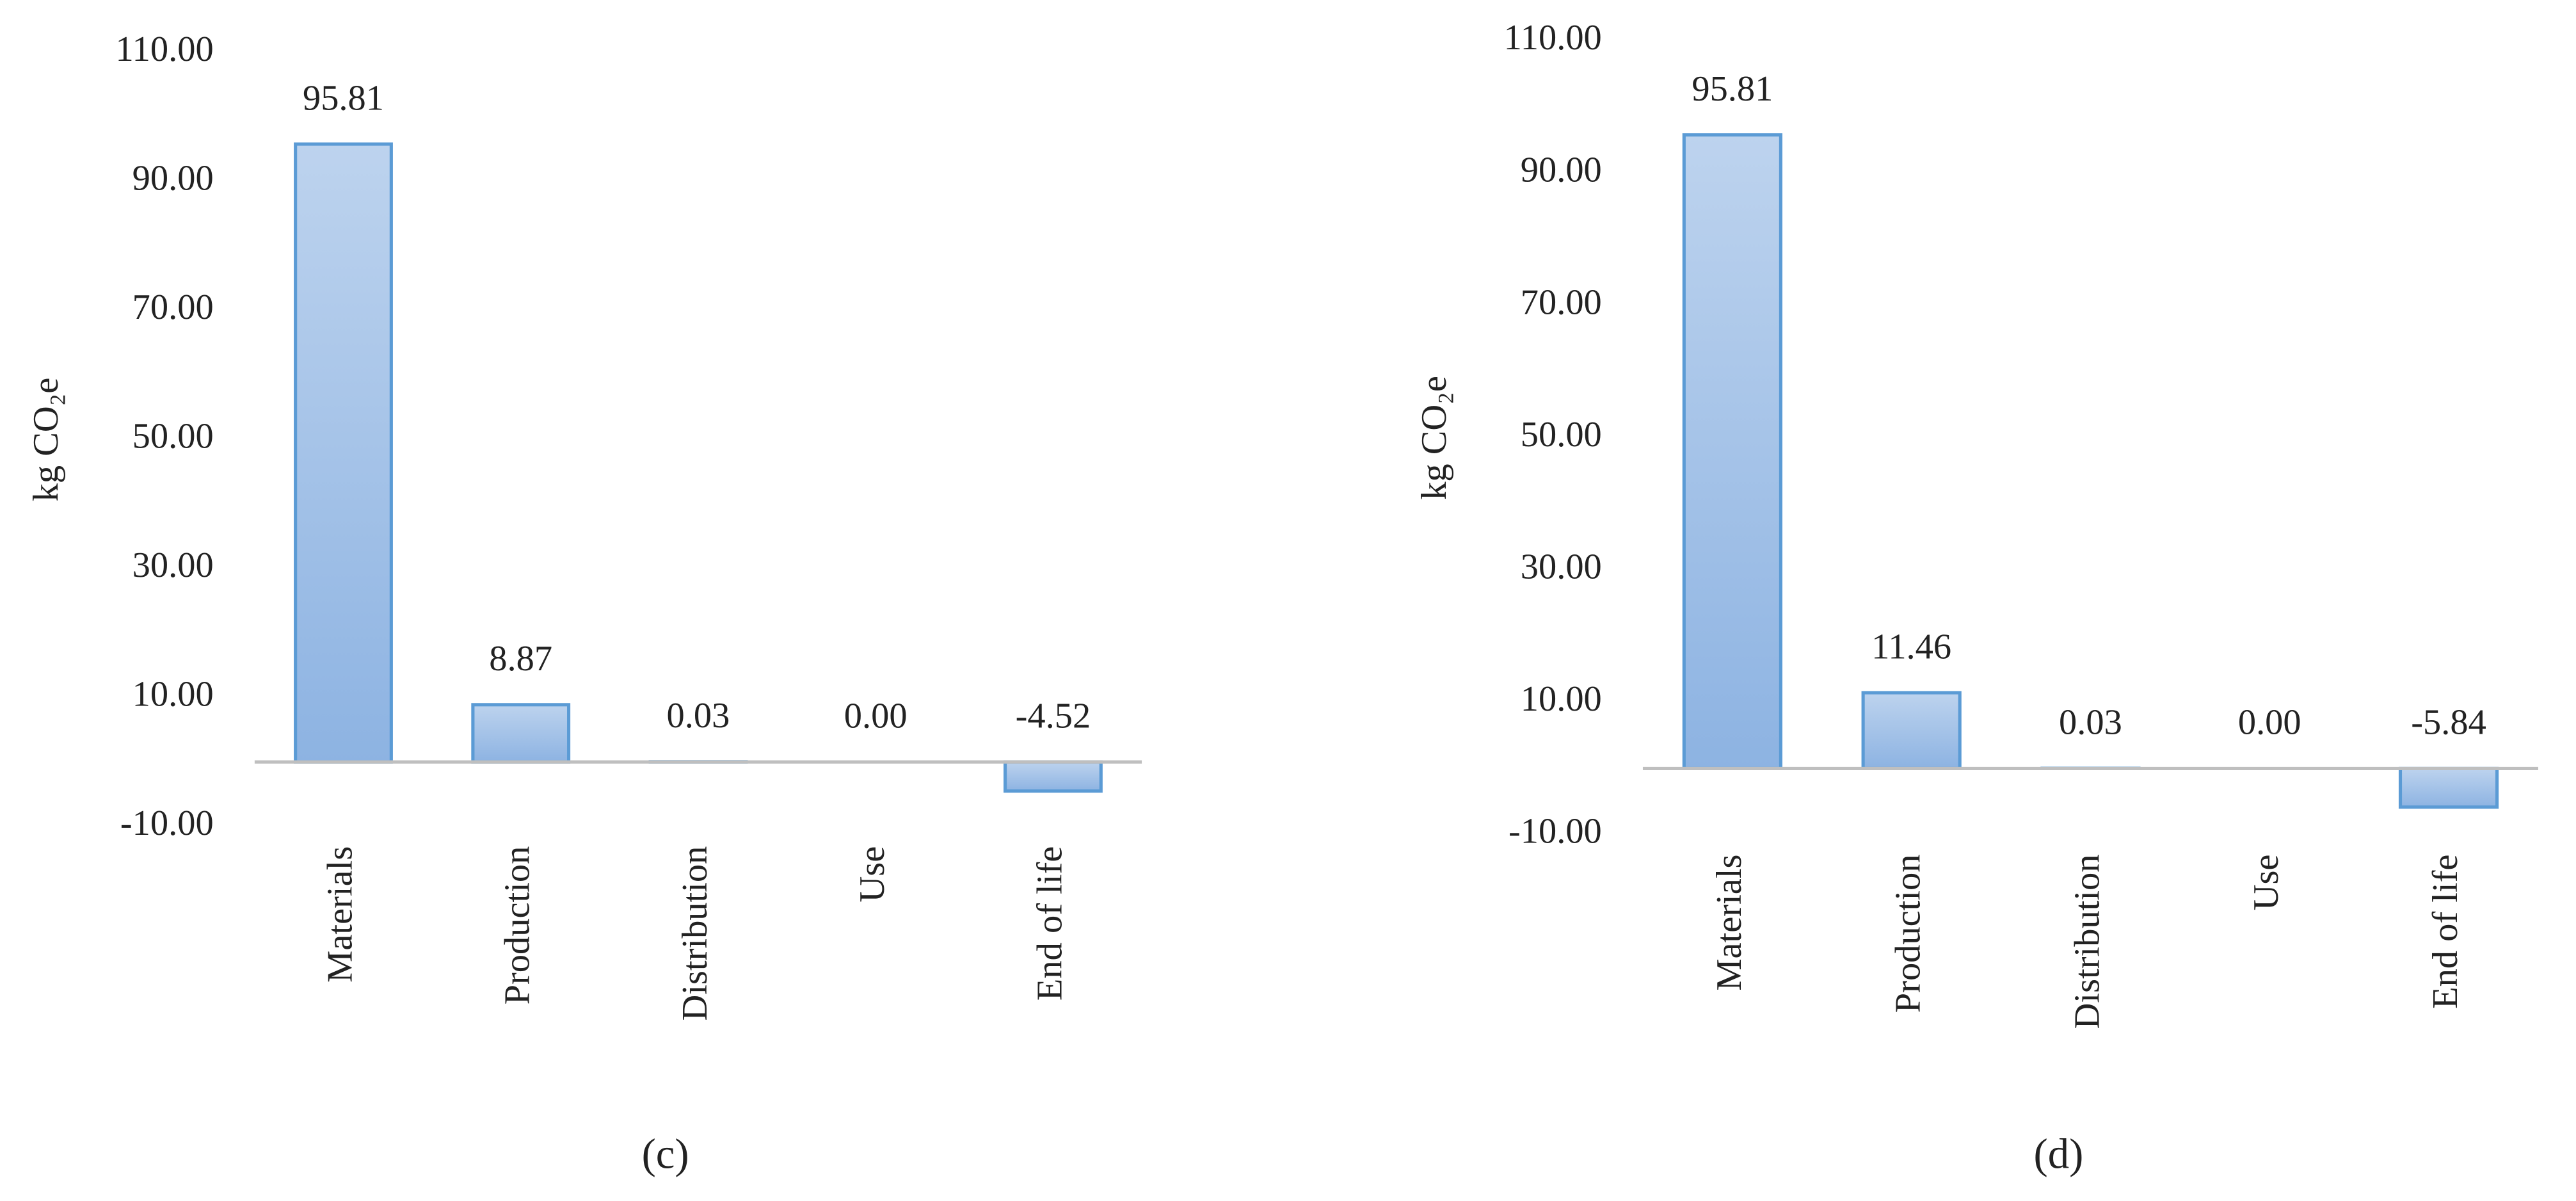 This screenshot has height=1201, width=2576. Describe the element at coordinates (2059, 1154) in the screenshot. I see `caption: (d)` at that location.